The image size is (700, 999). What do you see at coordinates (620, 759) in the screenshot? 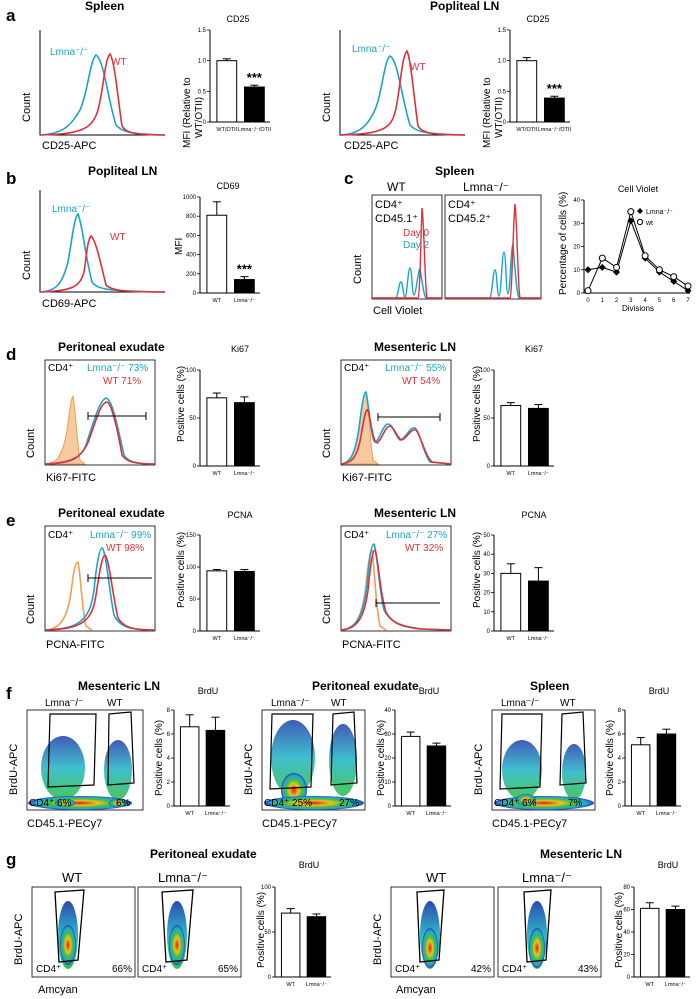
I see `y-tick-label: 4` at bounding box center [620, 759].